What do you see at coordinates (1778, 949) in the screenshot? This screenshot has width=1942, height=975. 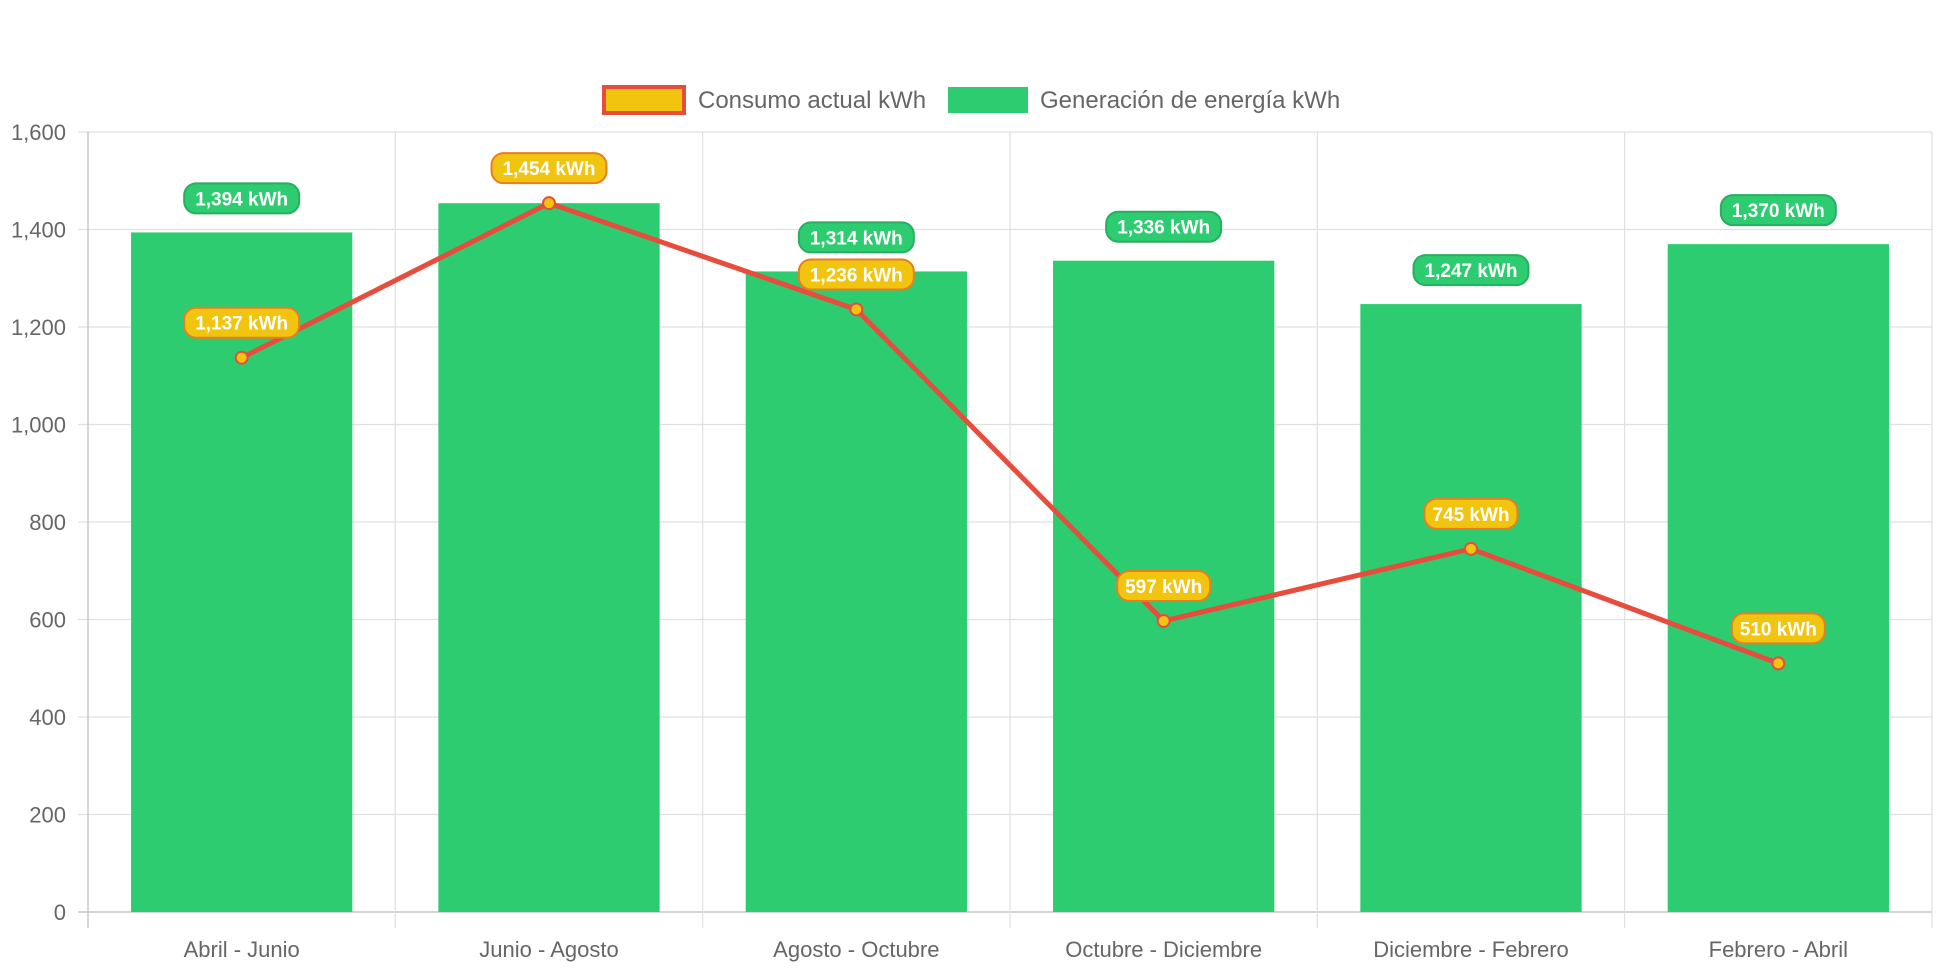 I see `x-tick-label: Febrero - Abril` at bounding box center [1778, 949].